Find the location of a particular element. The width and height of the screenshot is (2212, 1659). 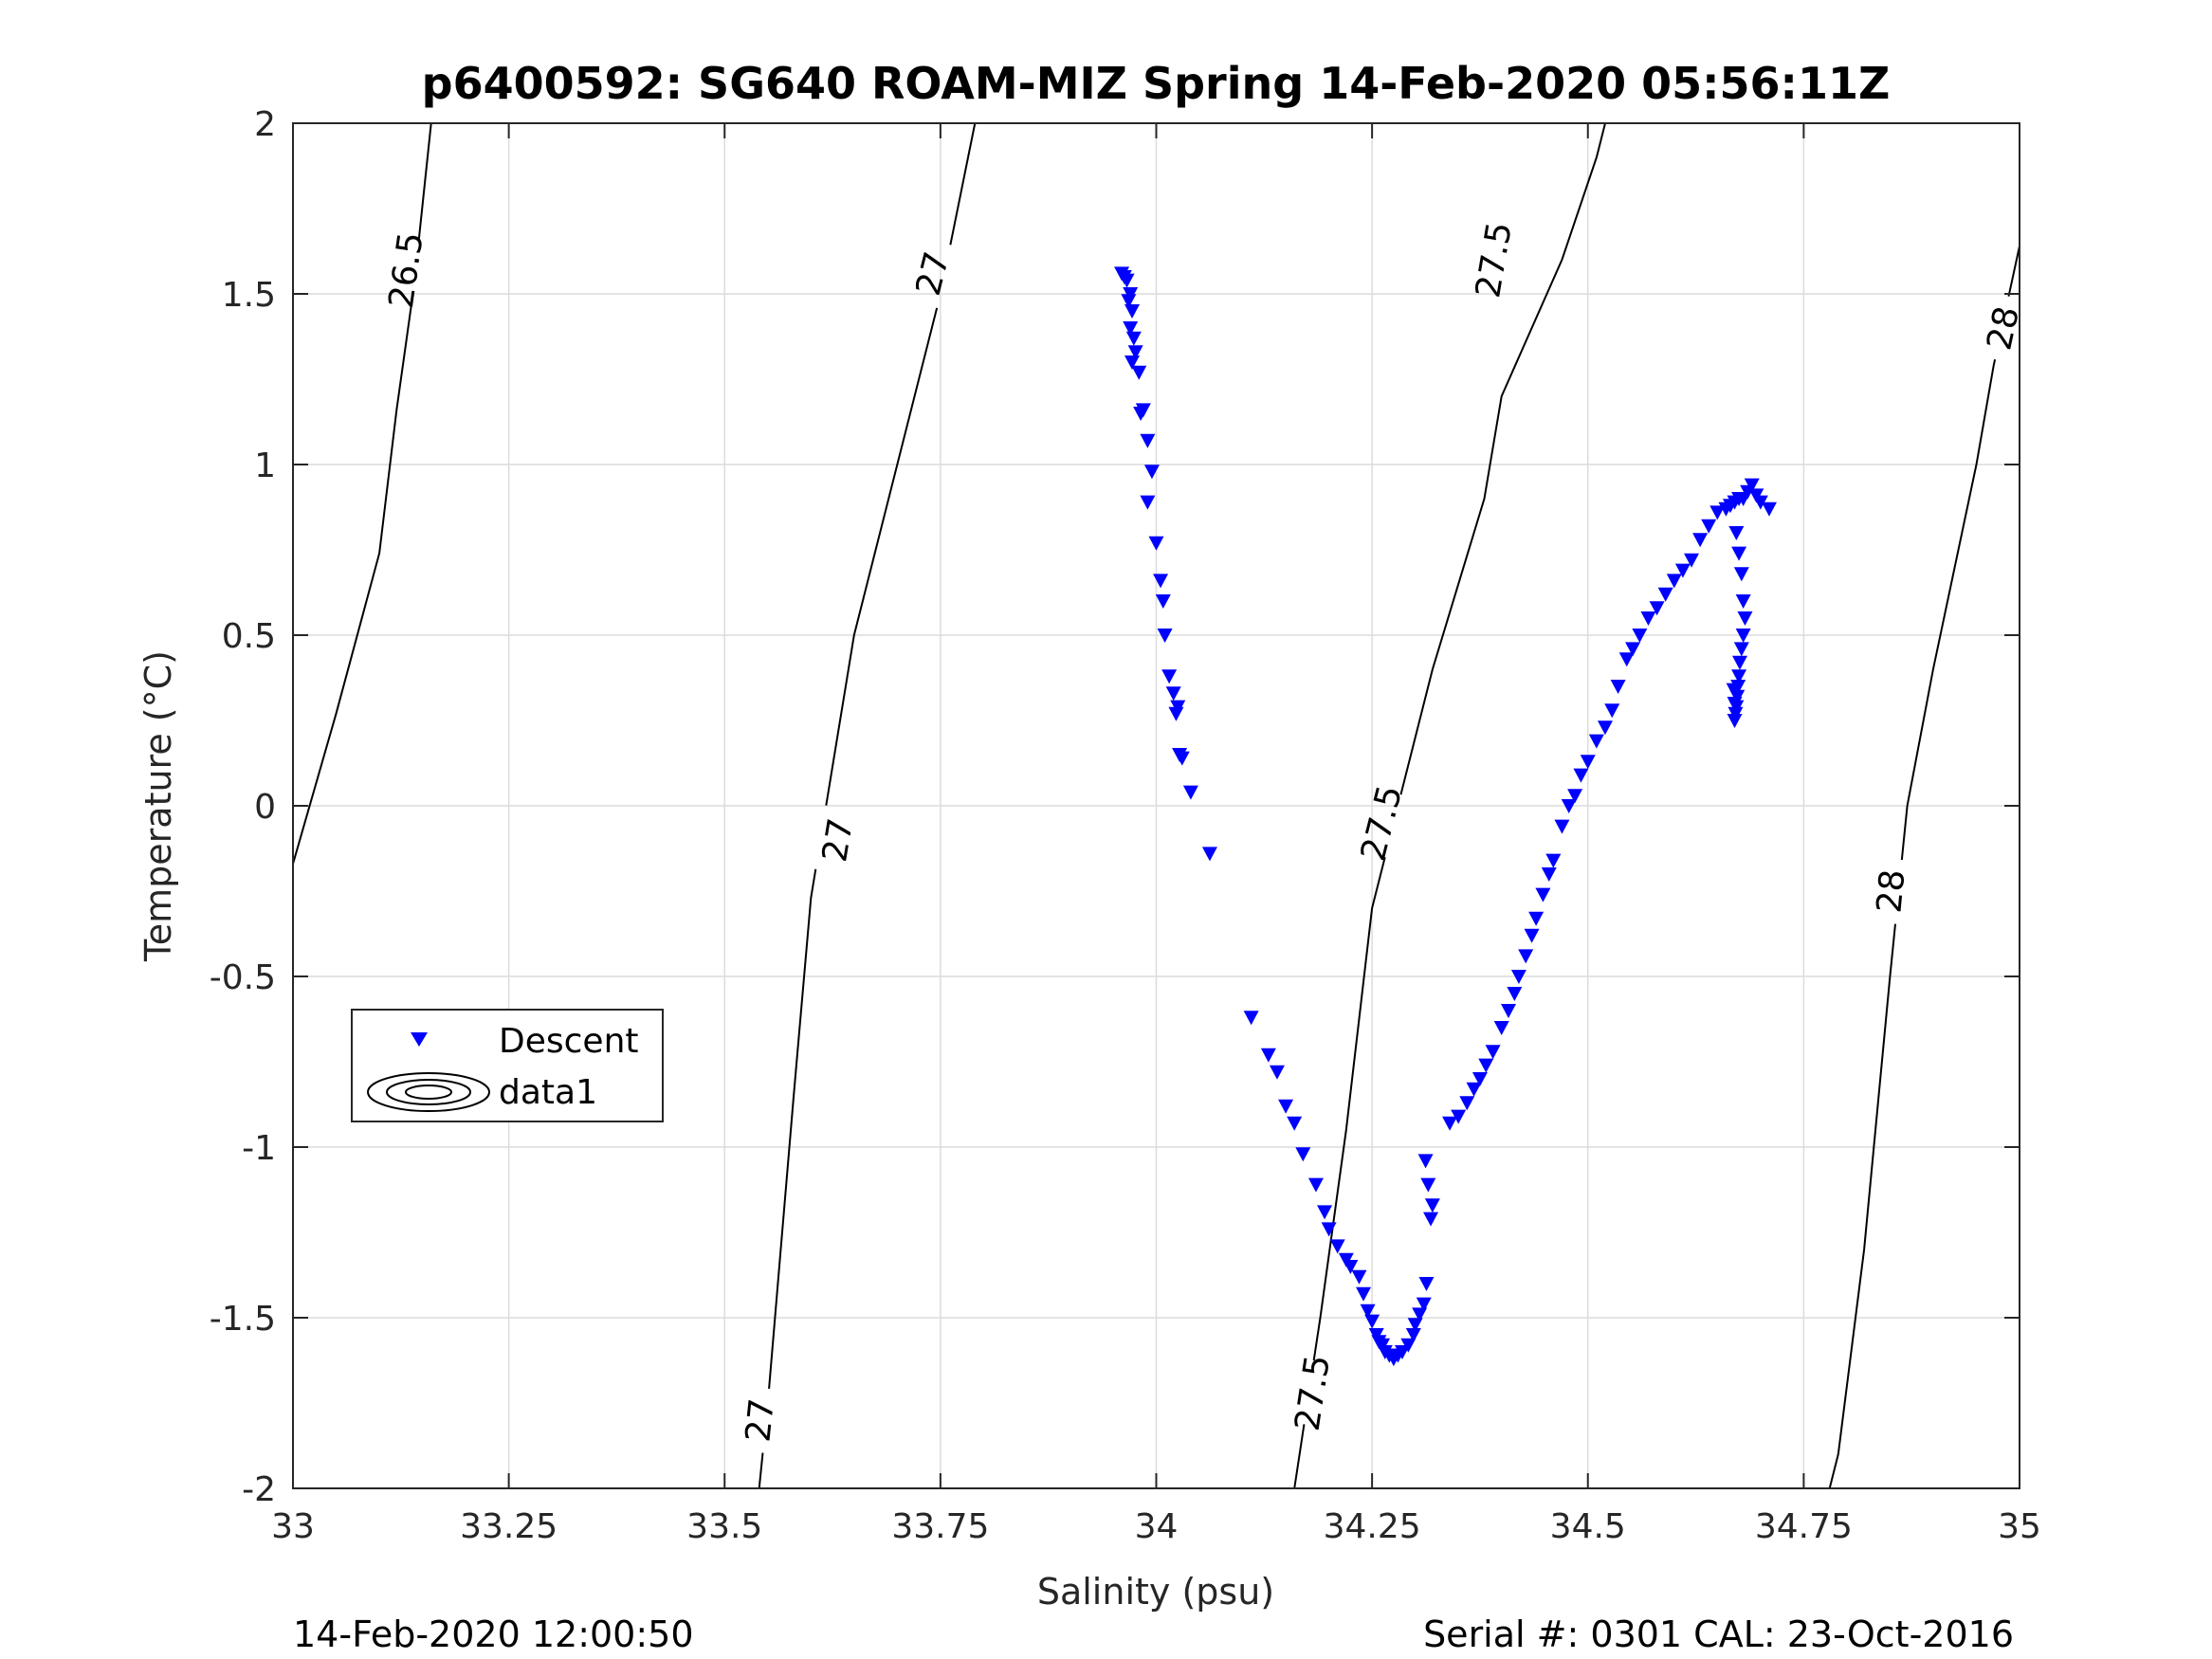

x-tick-label: 33.5 is located at coordinates (724, 1526).